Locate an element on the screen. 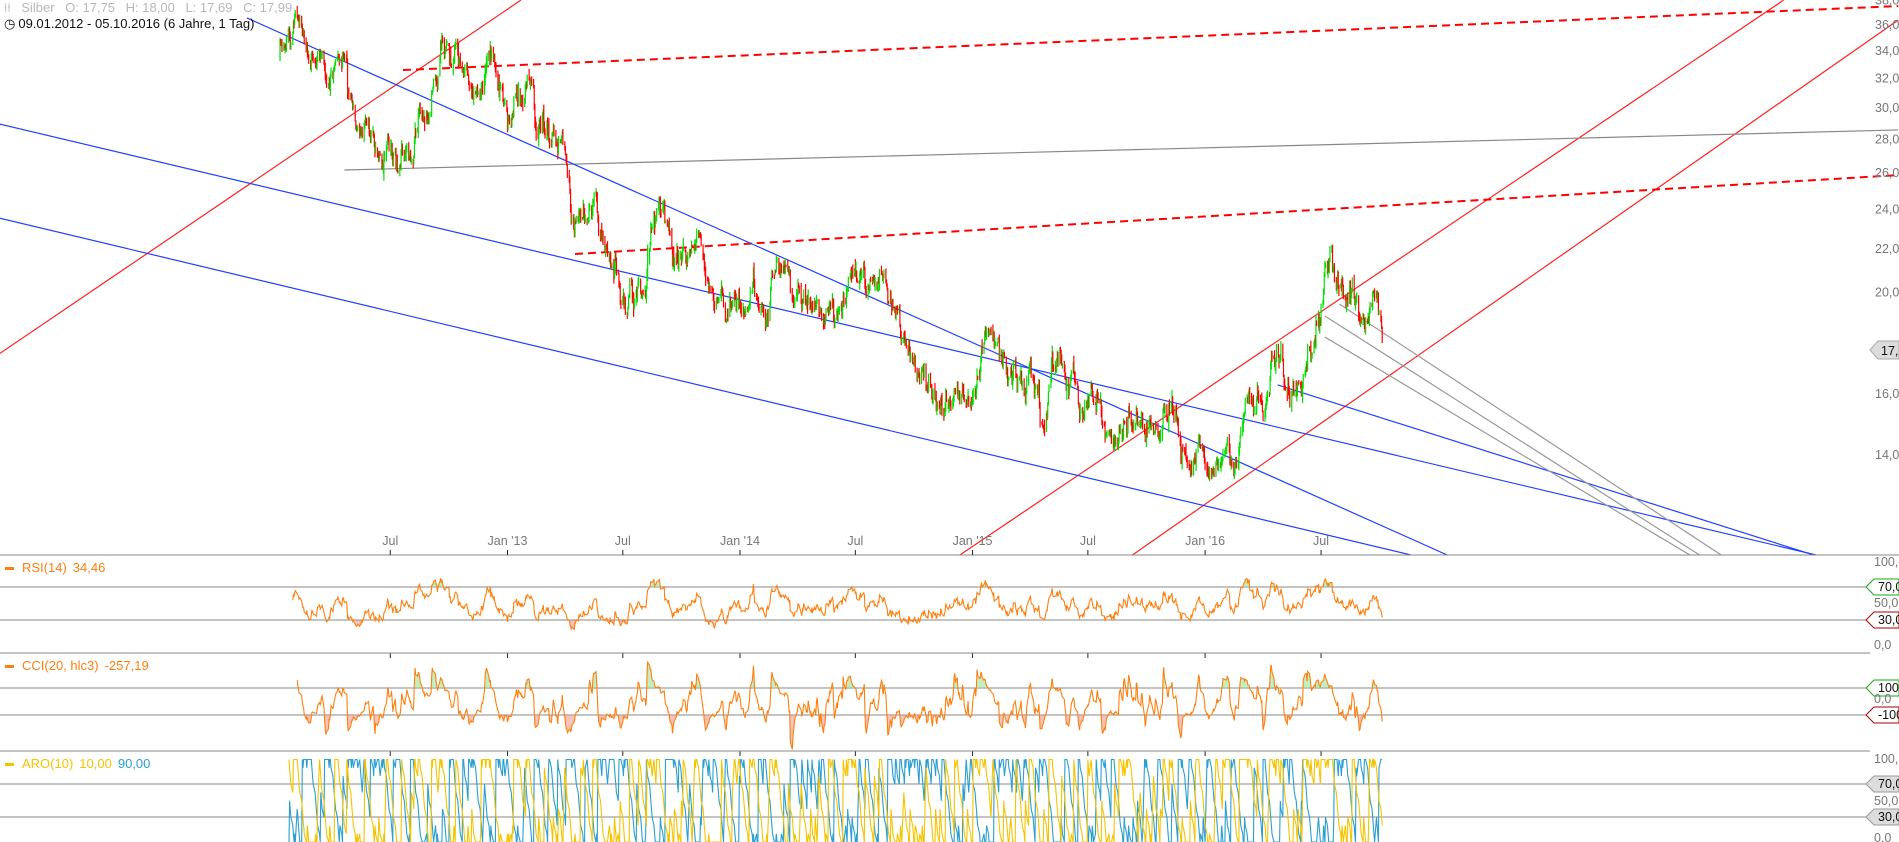 This screenshot has height=842, width=1899. aroon-down-value: 90,00 is located at coordinates (134, 763).